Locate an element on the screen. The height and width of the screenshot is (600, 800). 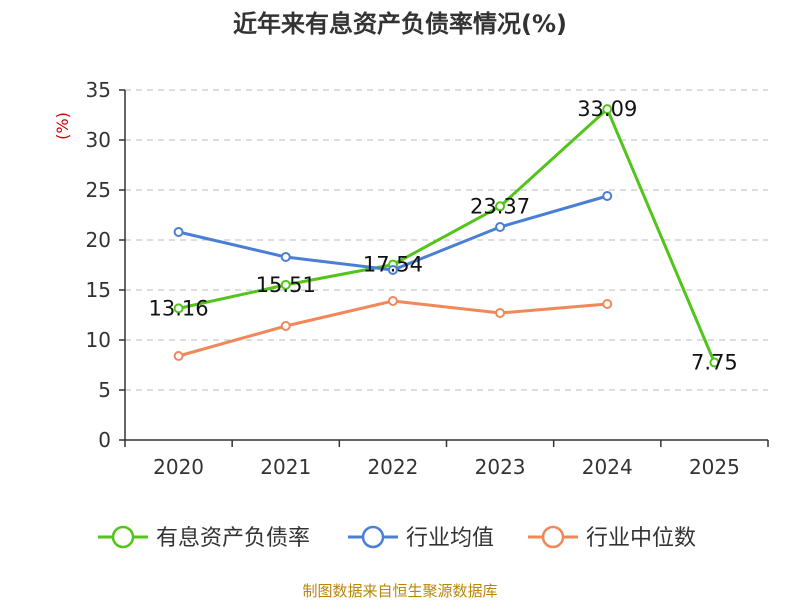
y-tick-label: 15 is located at coordinates (98, 290).